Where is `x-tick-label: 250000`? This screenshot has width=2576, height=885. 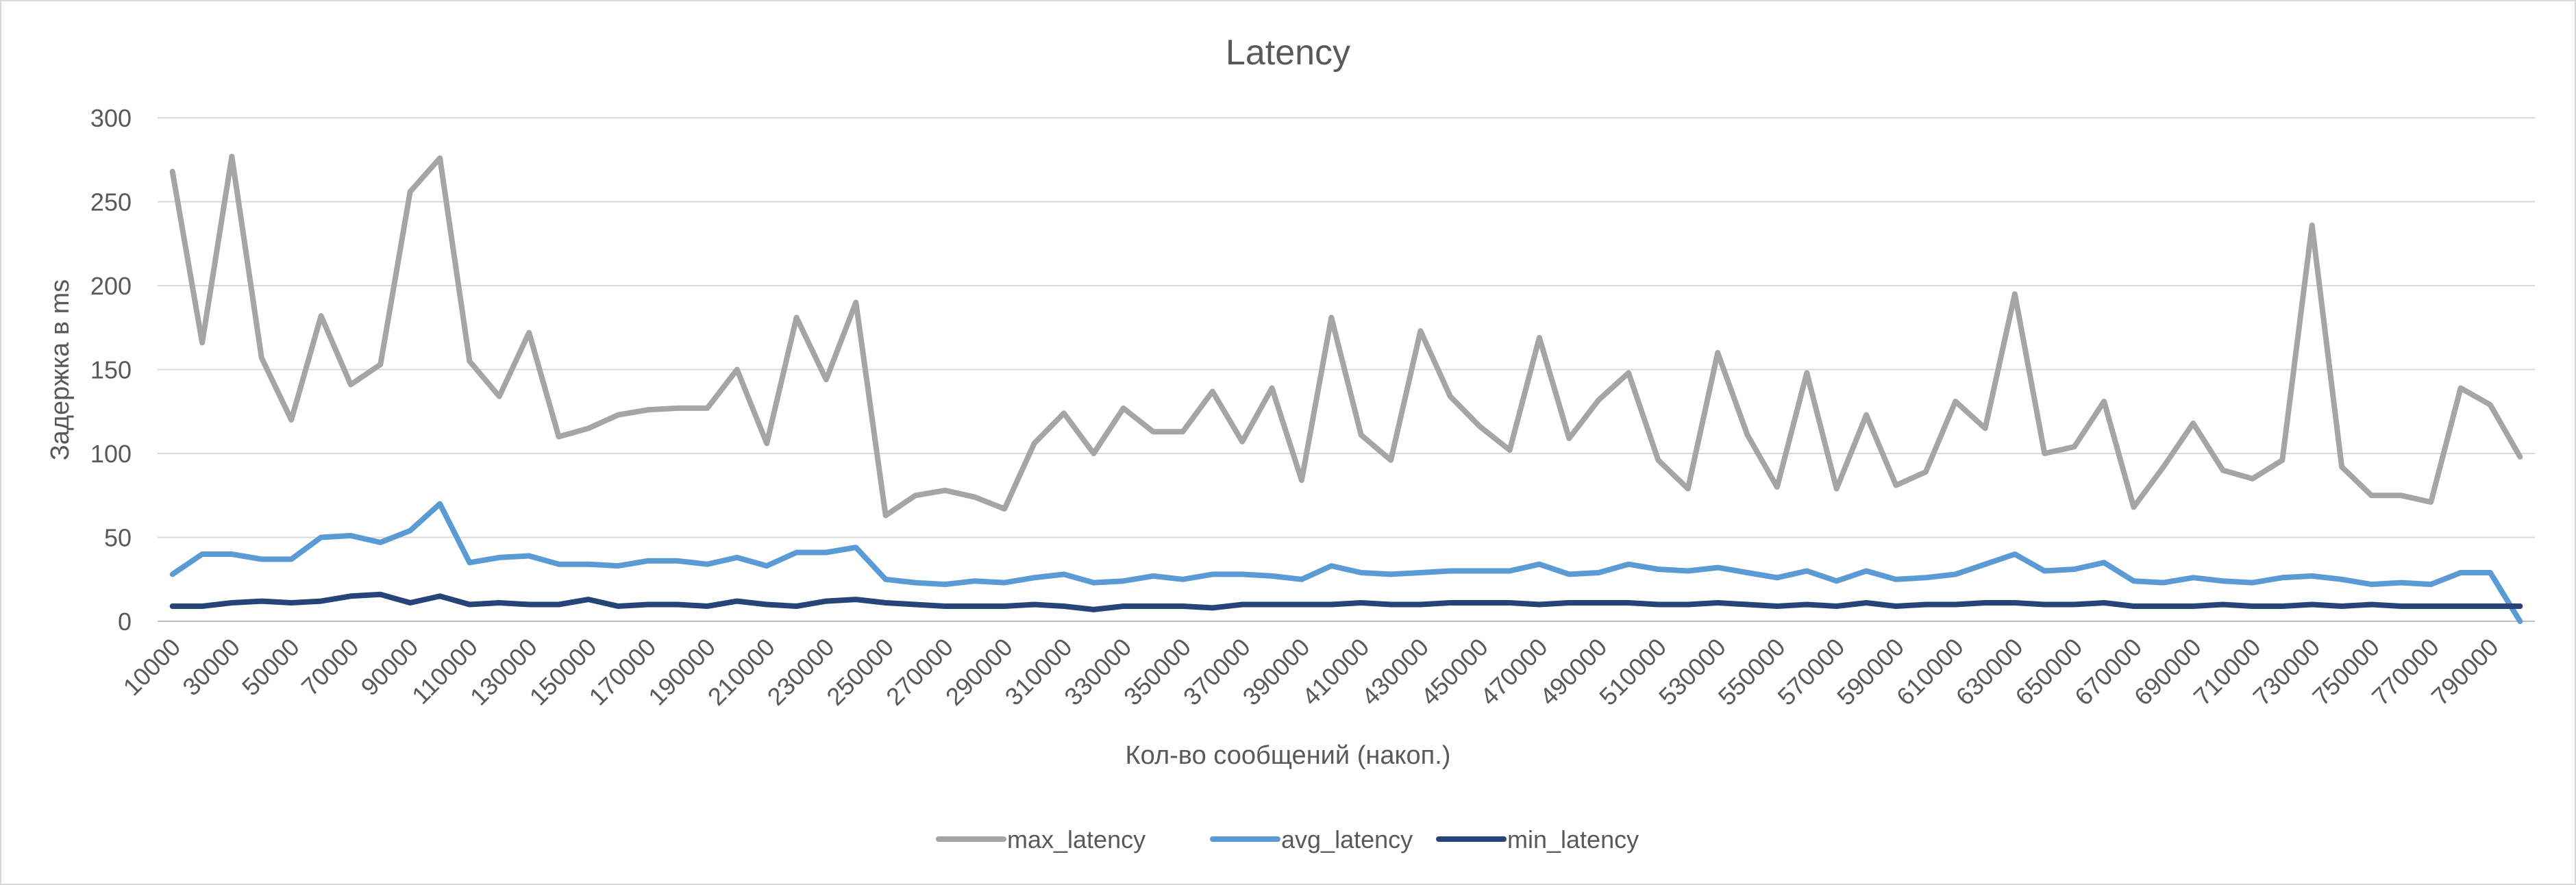 x-tick-label: 250000 is located at coordinates (860, 672).